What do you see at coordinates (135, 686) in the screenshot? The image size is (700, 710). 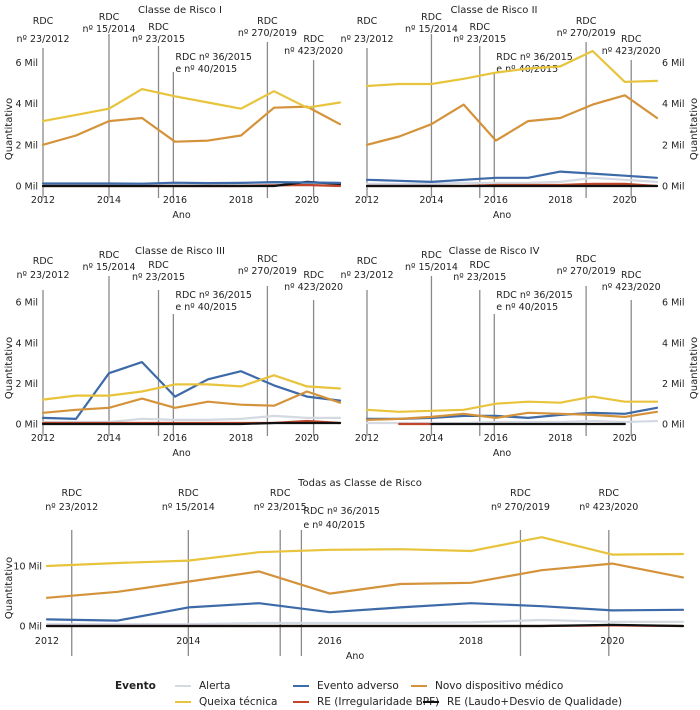 I see `legend-title: Evento` at bounding box center [135, 686].